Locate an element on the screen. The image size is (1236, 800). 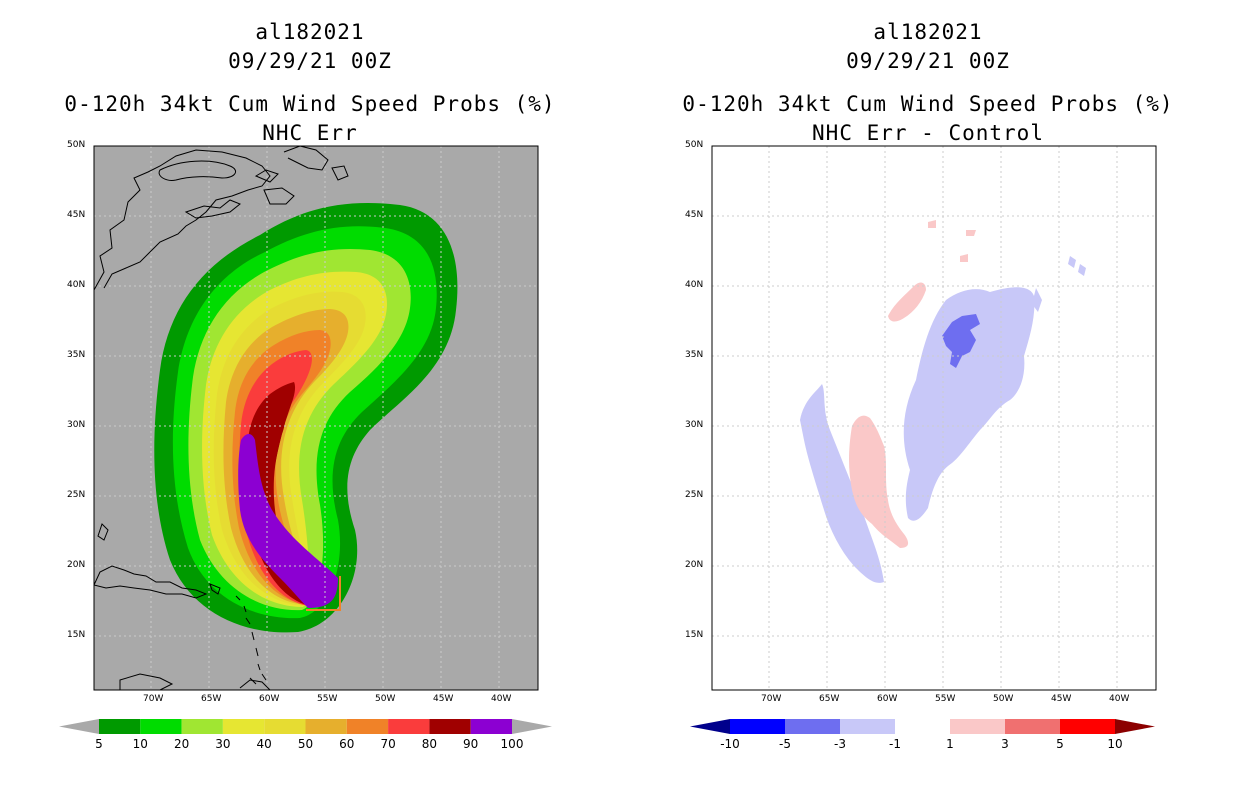
left-colorbar-label: 100 is located at coordinates (512, 744).